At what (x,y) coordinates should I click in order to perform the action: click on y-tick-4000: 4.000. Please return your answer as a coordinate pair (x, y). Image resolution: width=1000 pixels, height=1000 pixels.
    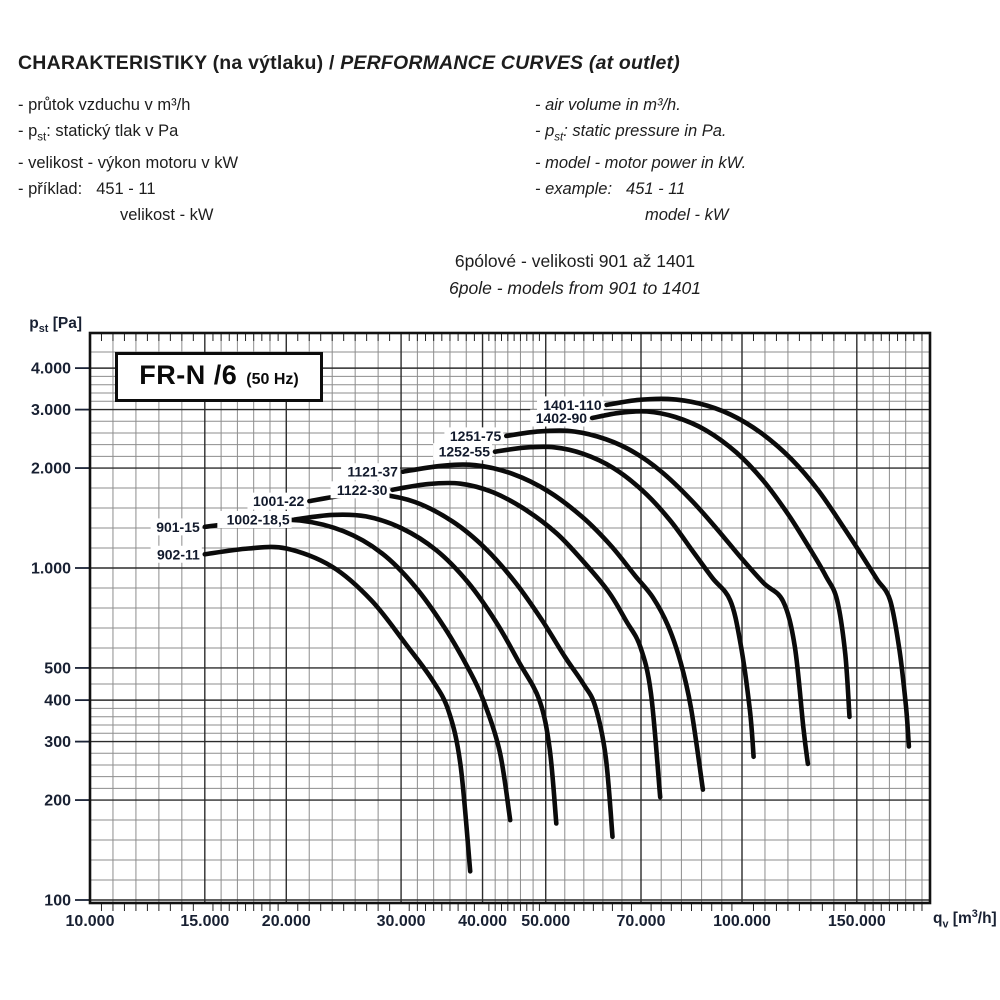
    Looking at the image, I should click on (51, 369).